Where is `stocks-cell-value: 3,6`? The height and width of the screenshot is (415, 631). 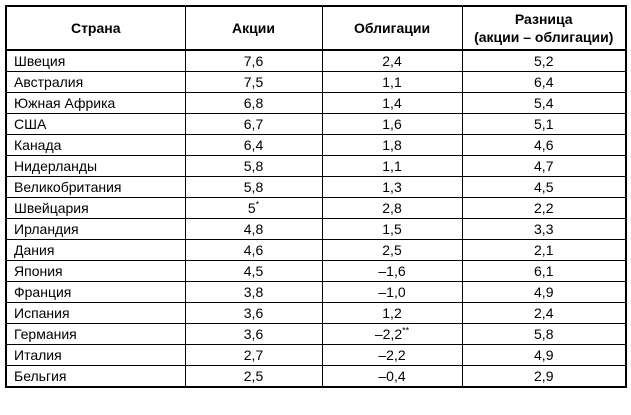 stocks-cell-value: 3,6 is located at coordinates (253, 313).